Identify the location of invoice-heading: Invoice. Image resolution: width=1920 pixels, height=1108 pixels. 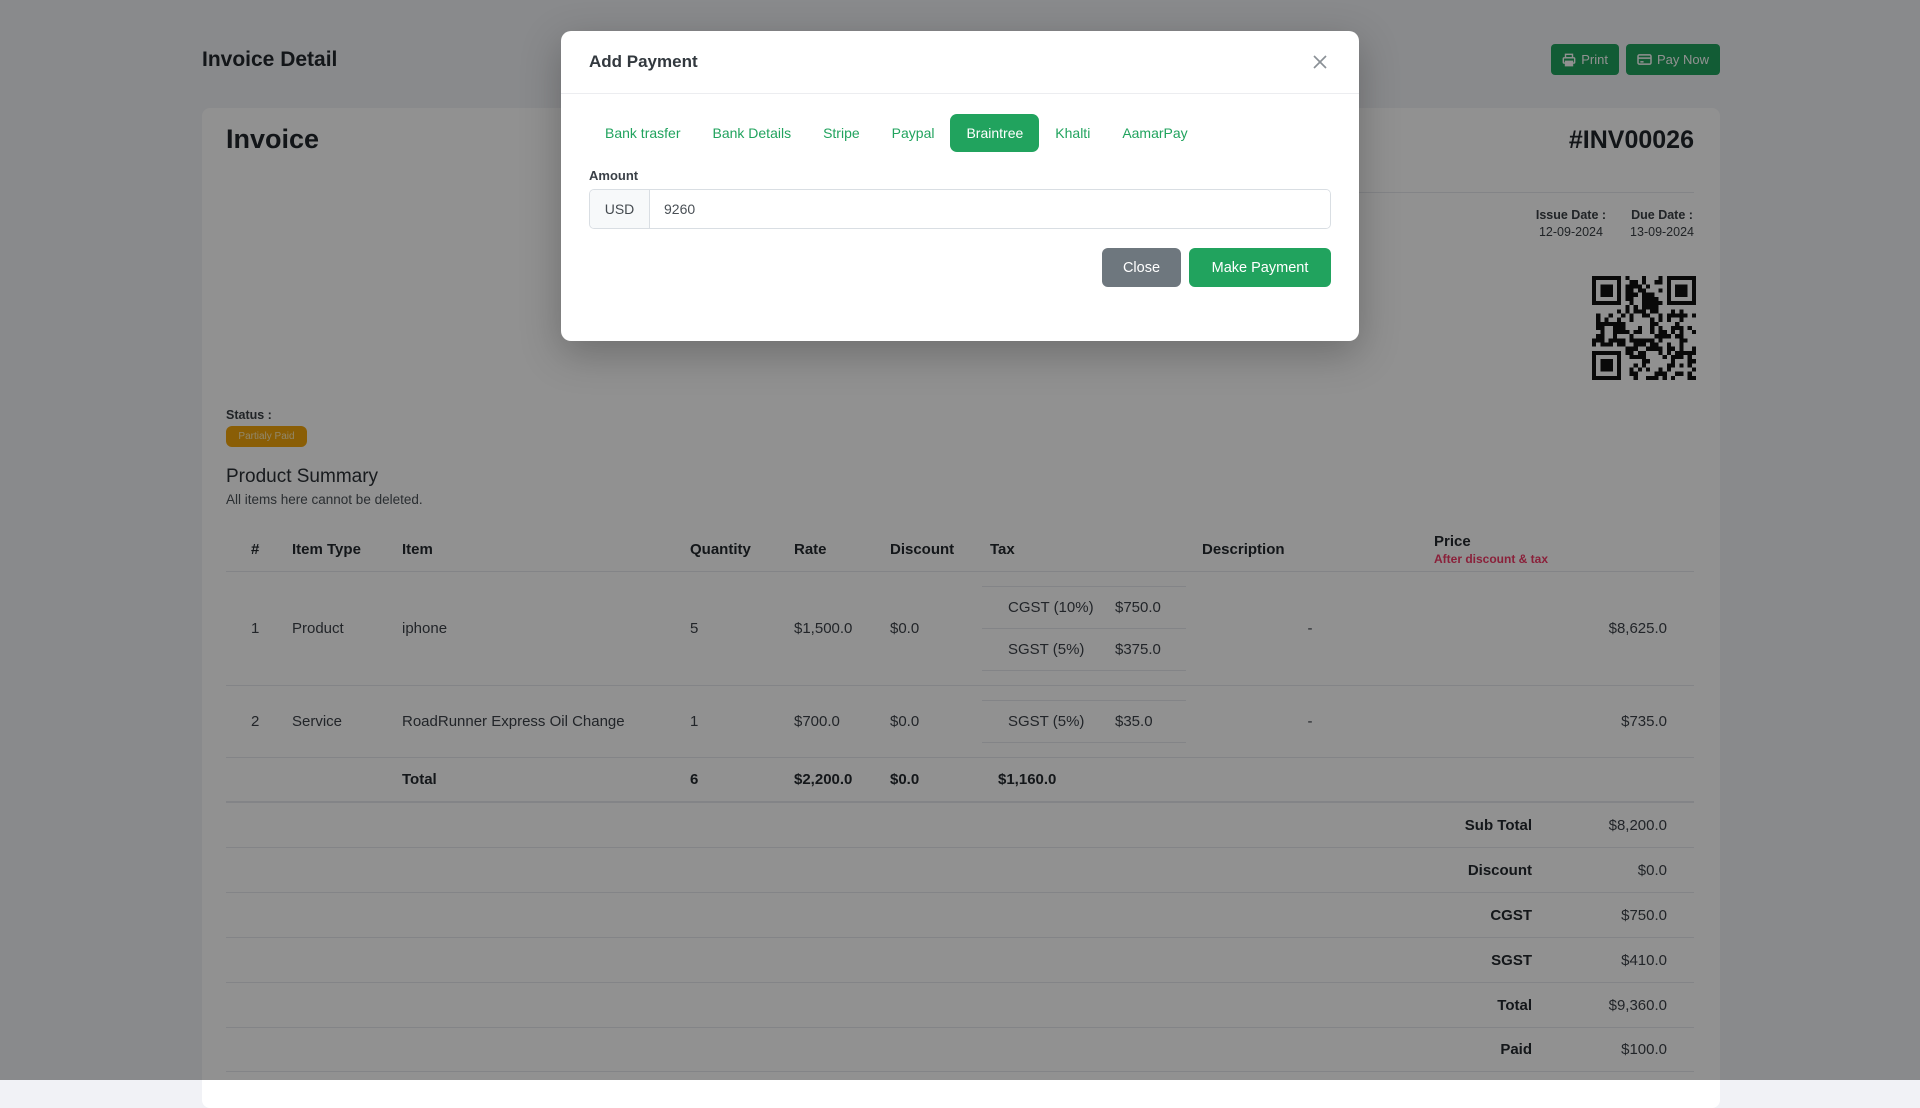
(273, 139).